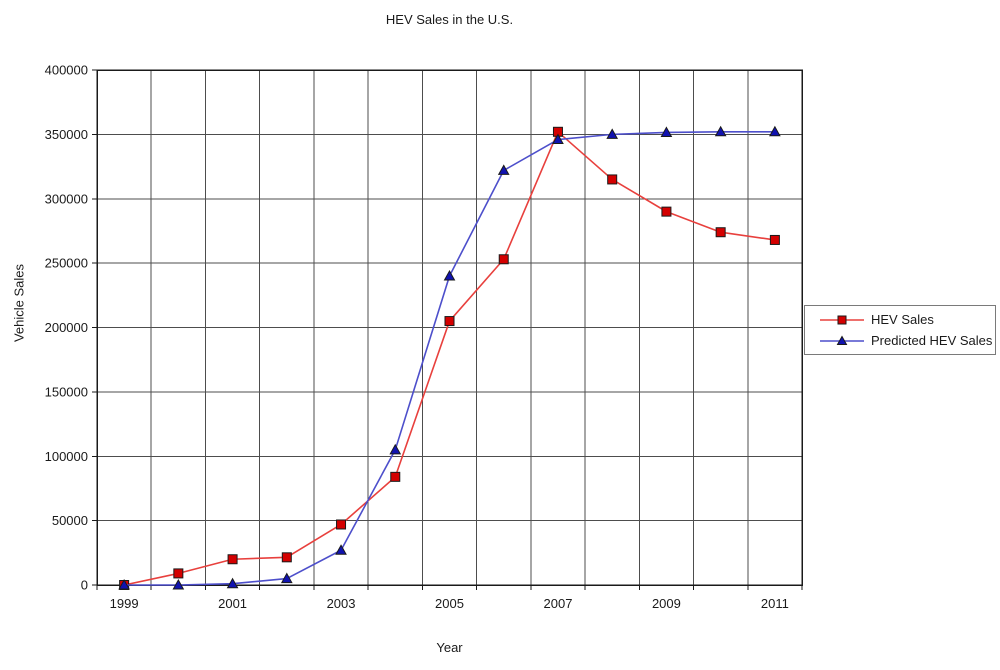  What do you see at coordinates (66, 456) in the screenshot?
I see `svg-text: 100000` at bounding box center [66, 456].